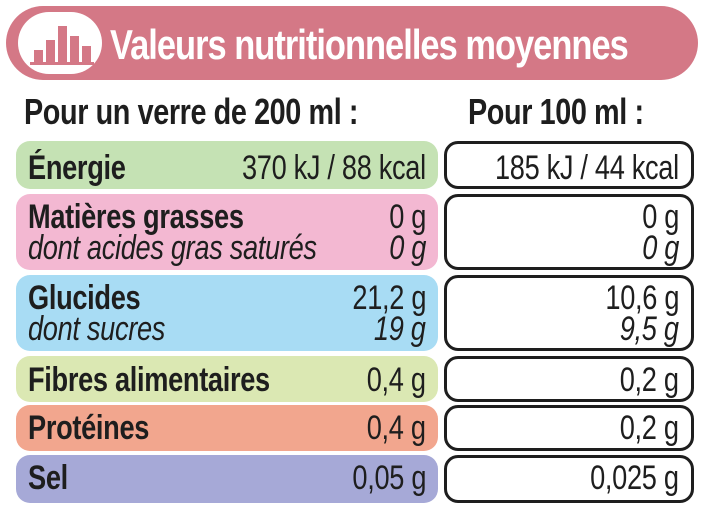 This screenshot has width=704, height=512. I want to click on row-energie-per100: 185 kJ / 44 kcal, so click(569, 165).